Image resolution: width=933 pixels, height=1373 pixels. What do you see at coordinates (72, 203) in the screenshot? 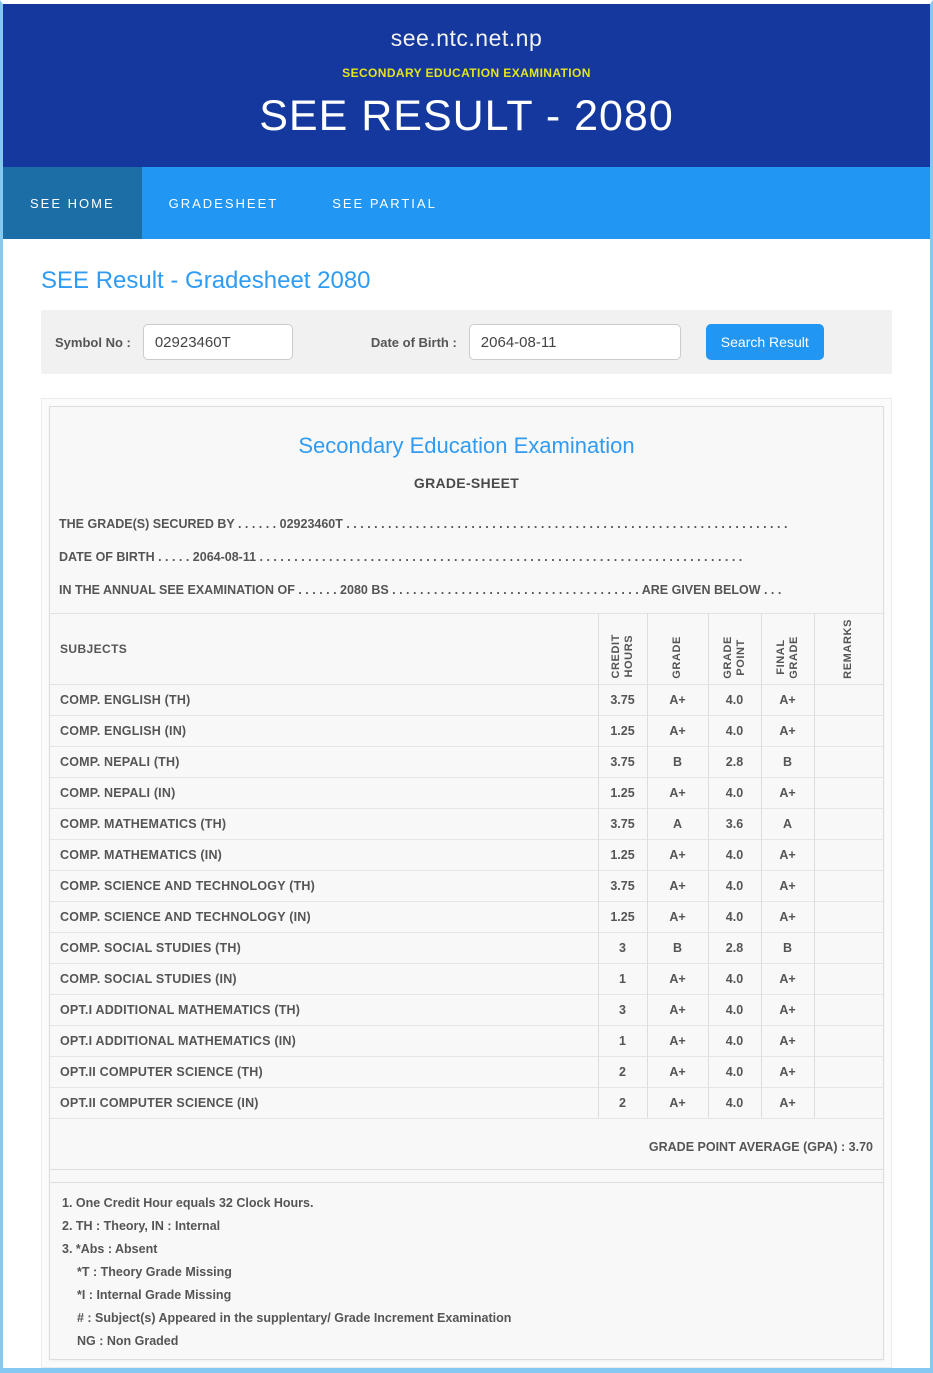
I see `nav-tab-see-home: SEE HOME` at bounding box center [72, 203].